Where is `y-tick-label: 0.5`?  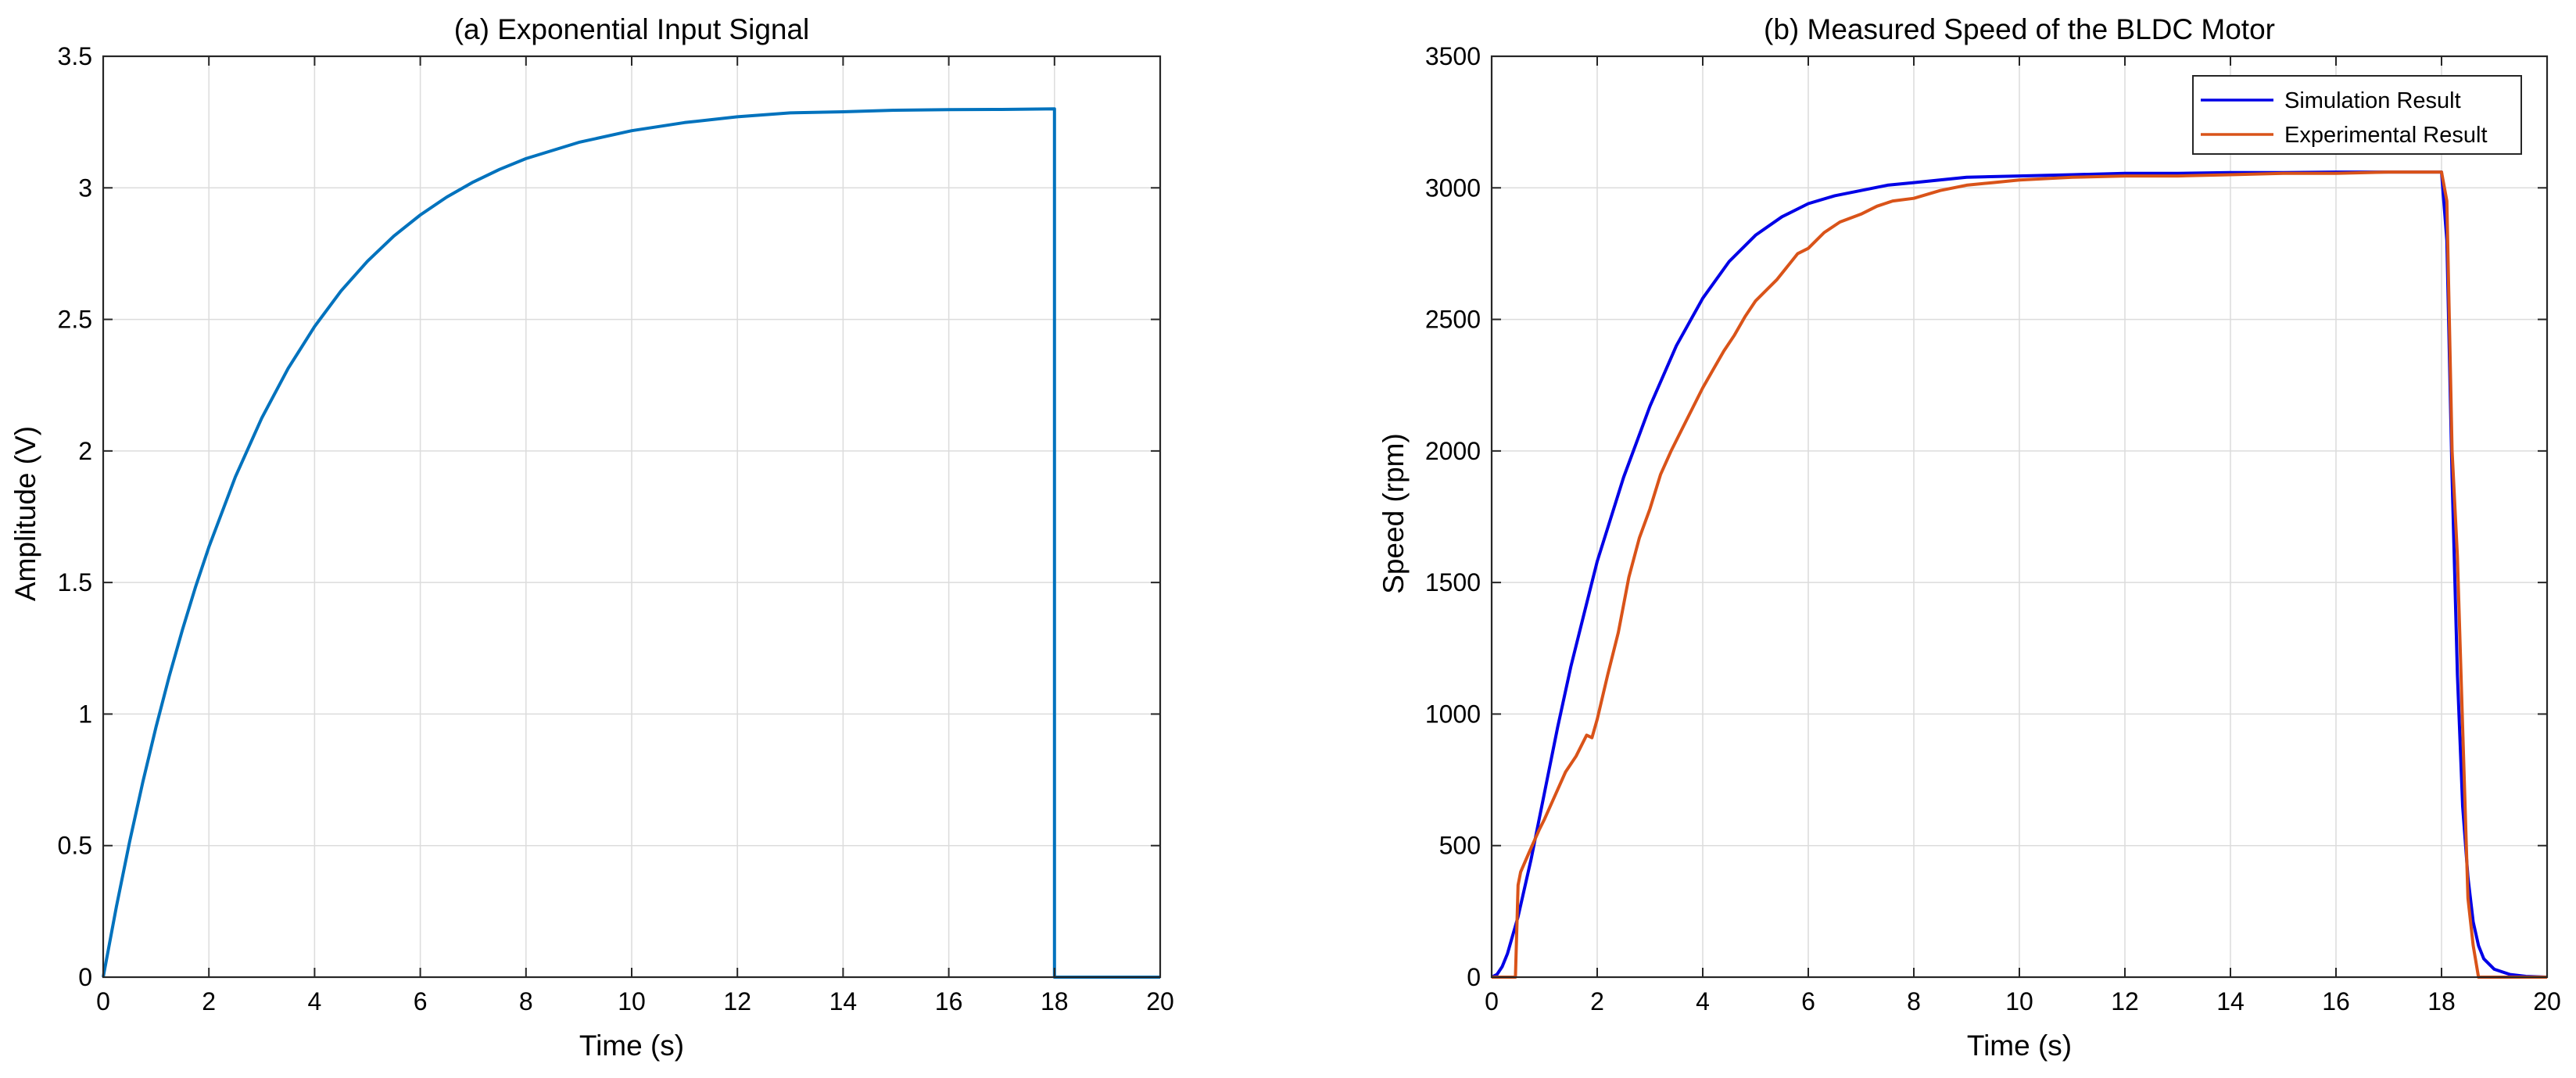 y-tick-label: 0.5 is located at coordinates (75, 846).